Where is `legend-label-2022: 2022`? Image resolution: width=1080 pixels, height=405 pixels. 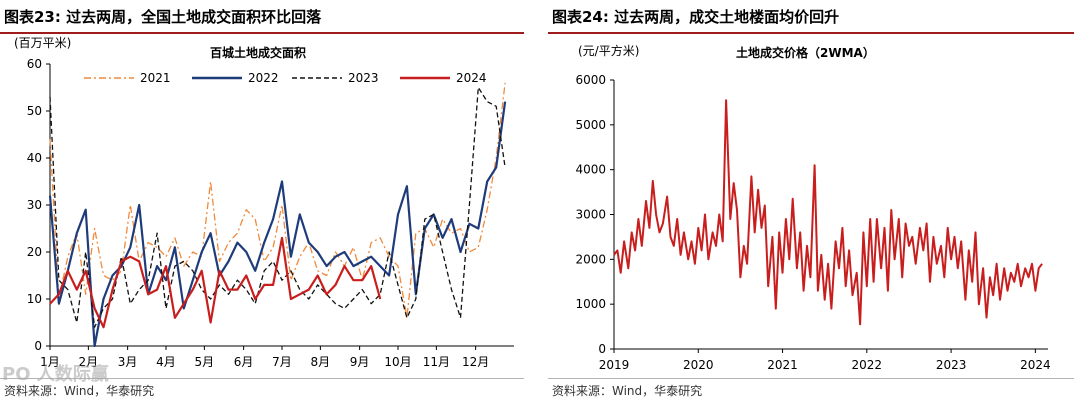 legend-label-2022: 2022 is located at coordinates (263, 78).